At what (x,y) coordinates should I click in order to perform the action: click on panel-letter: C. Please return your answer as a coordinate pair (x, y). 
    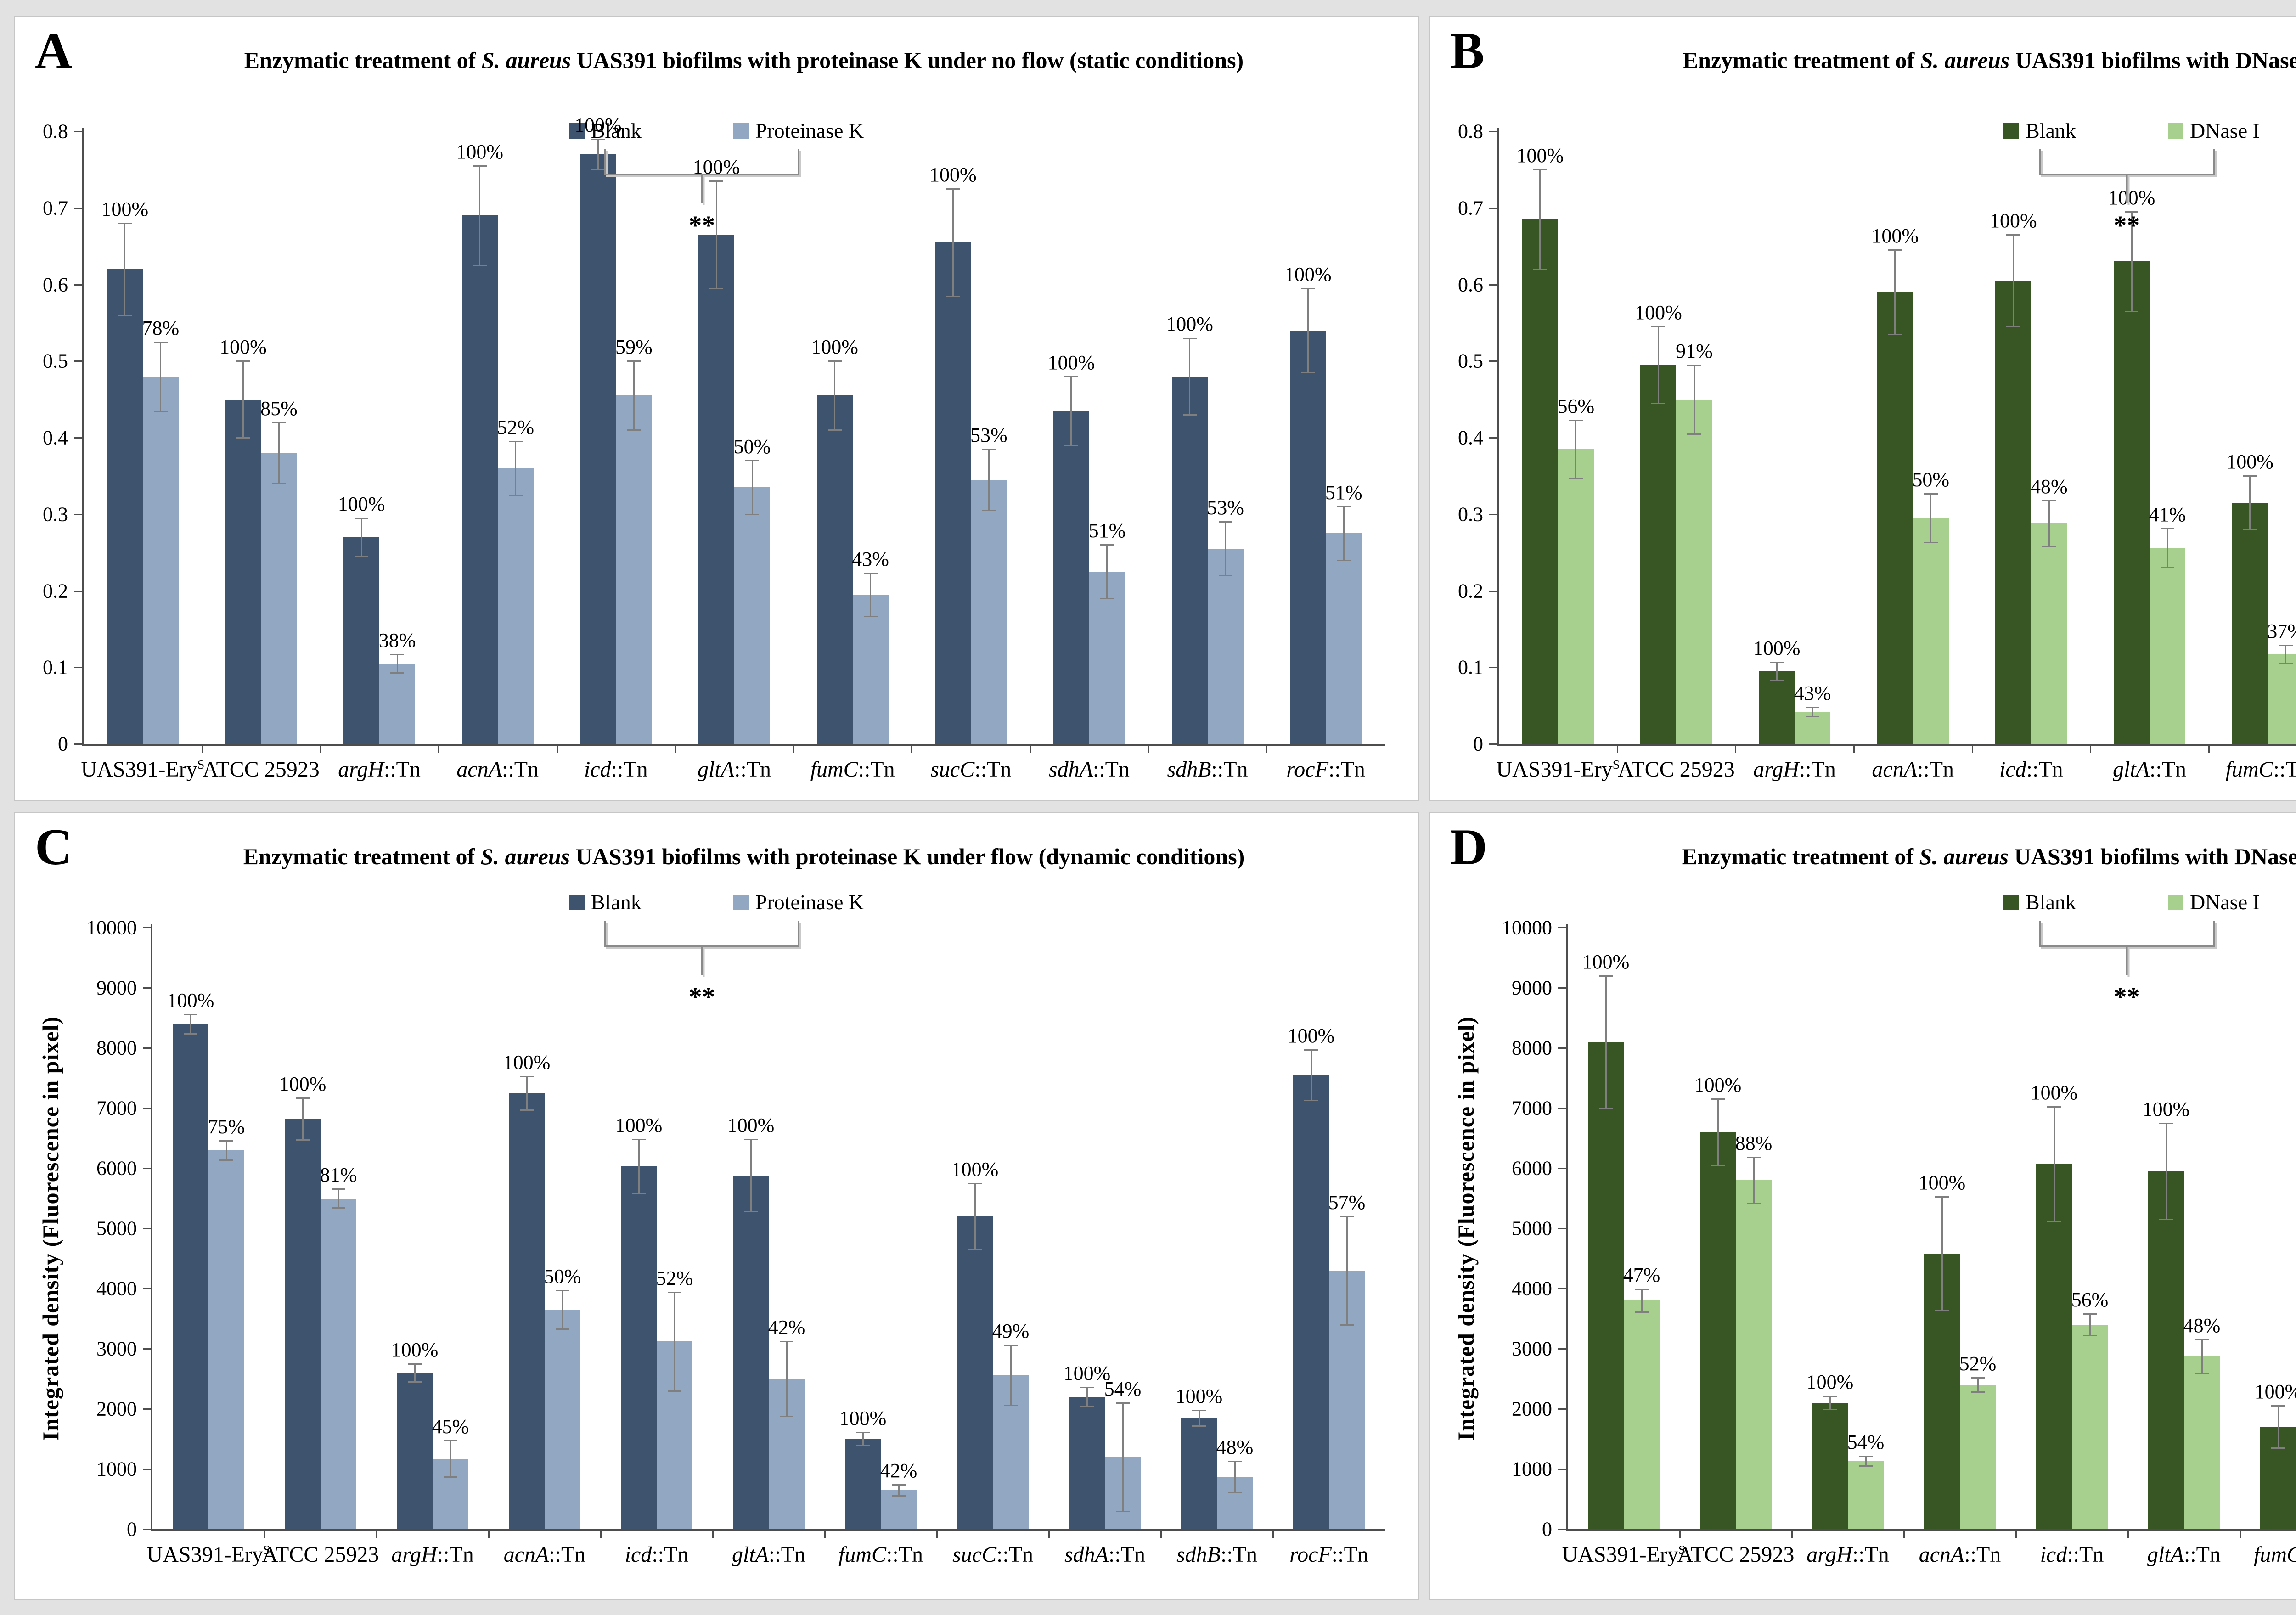
    Looking at the image, I should click on (54, 848).